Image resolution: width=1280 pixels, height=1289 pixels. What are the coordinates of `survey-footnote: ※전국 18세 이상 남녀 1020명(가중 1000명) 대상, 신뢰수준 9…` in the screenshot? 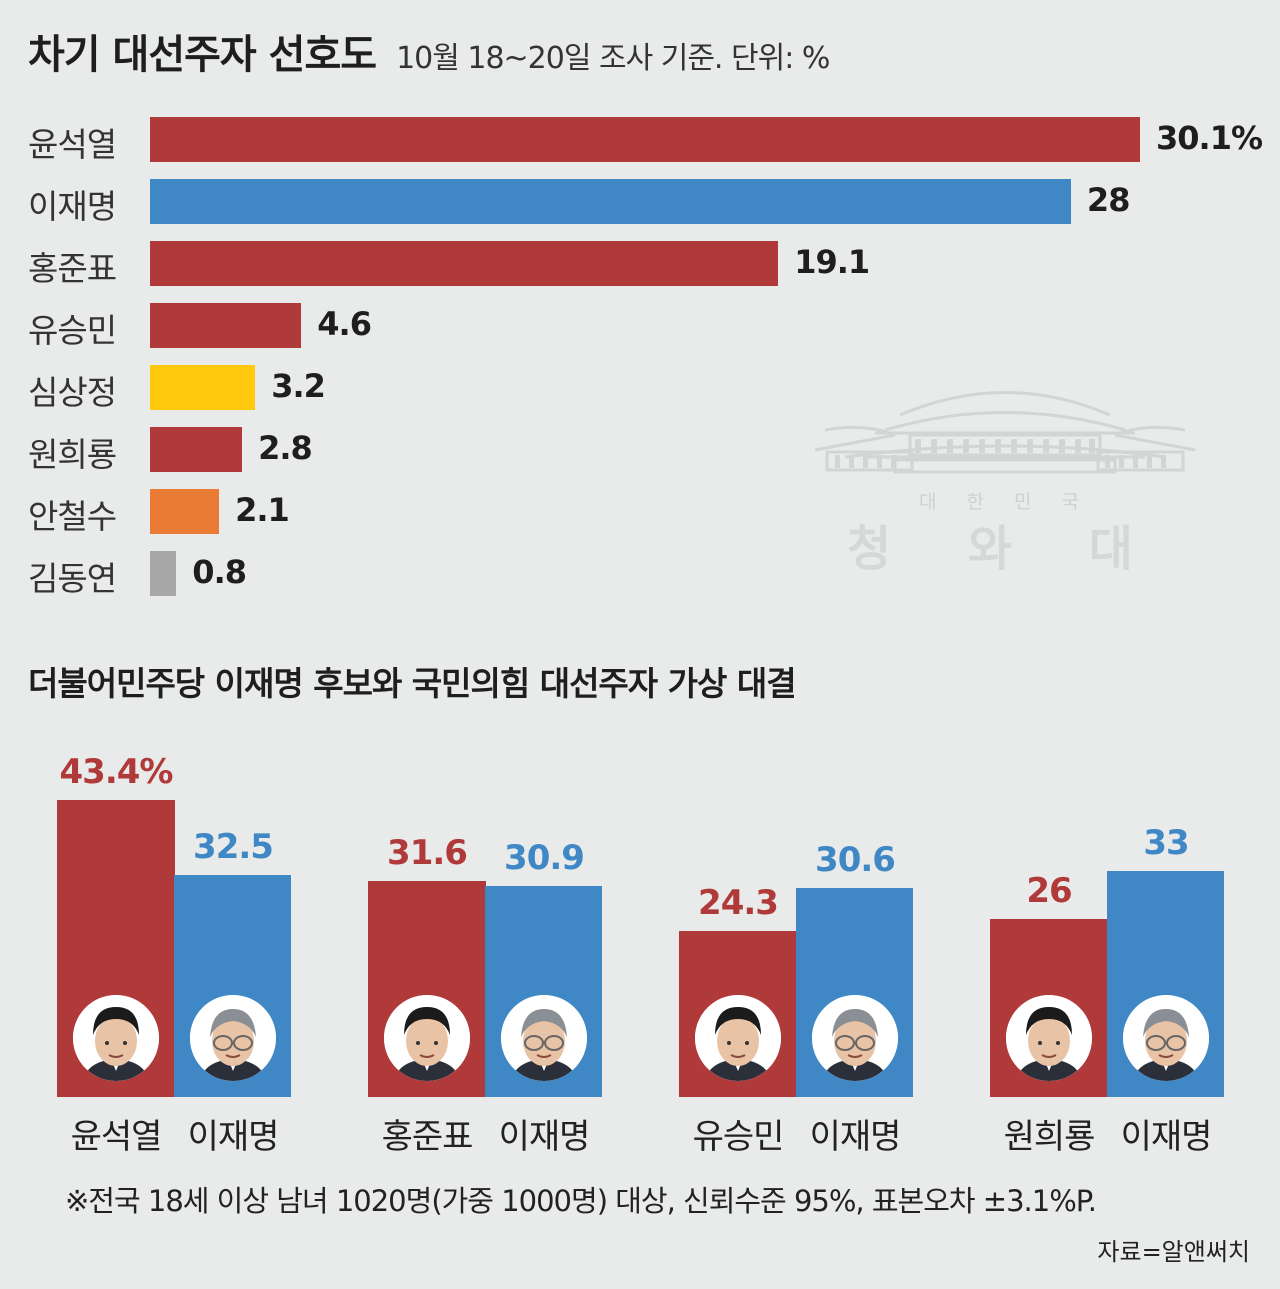 It's located at (581, 1201).